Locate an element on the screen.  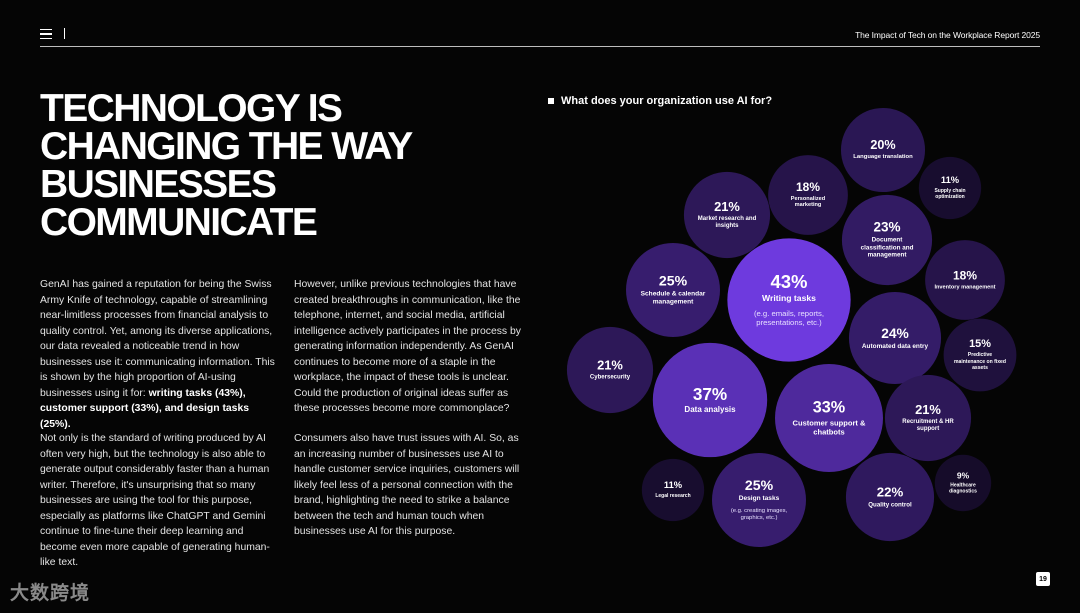
bubble-label: 9% Healthcare diagnostics is located at coordinates (963, 482).